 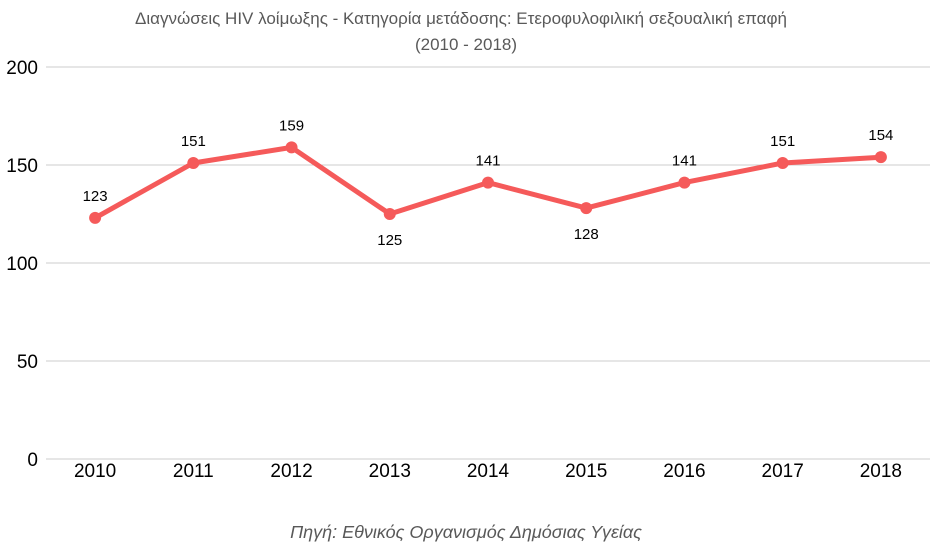 What do you see at coordinates (389, 240) in the screenshot?
I see `data-label: 125` at bounding box center [389, 240].